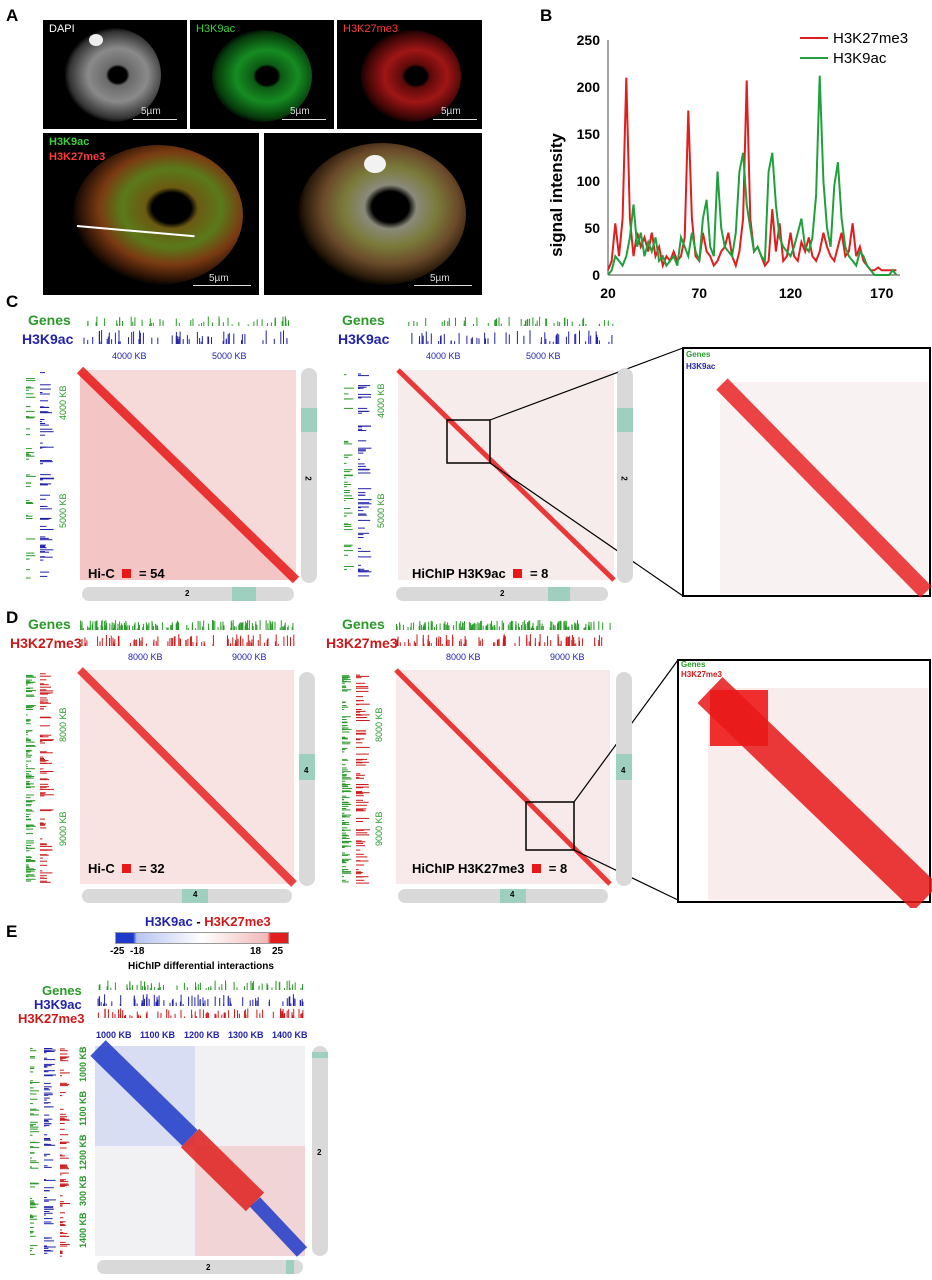  What do you see at coordinates (596, 275) in the screenshot?
I see `y-tick-label: 0` at bounding box center [596, 275].